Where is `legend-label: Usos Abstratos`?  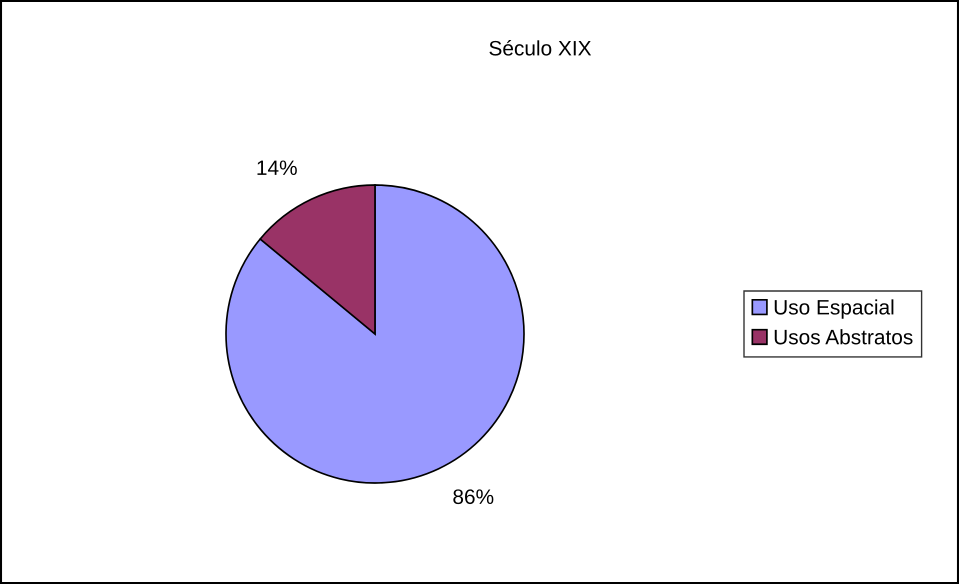 legend-label: Usos Abstratos is located at coordinates (843, 336).